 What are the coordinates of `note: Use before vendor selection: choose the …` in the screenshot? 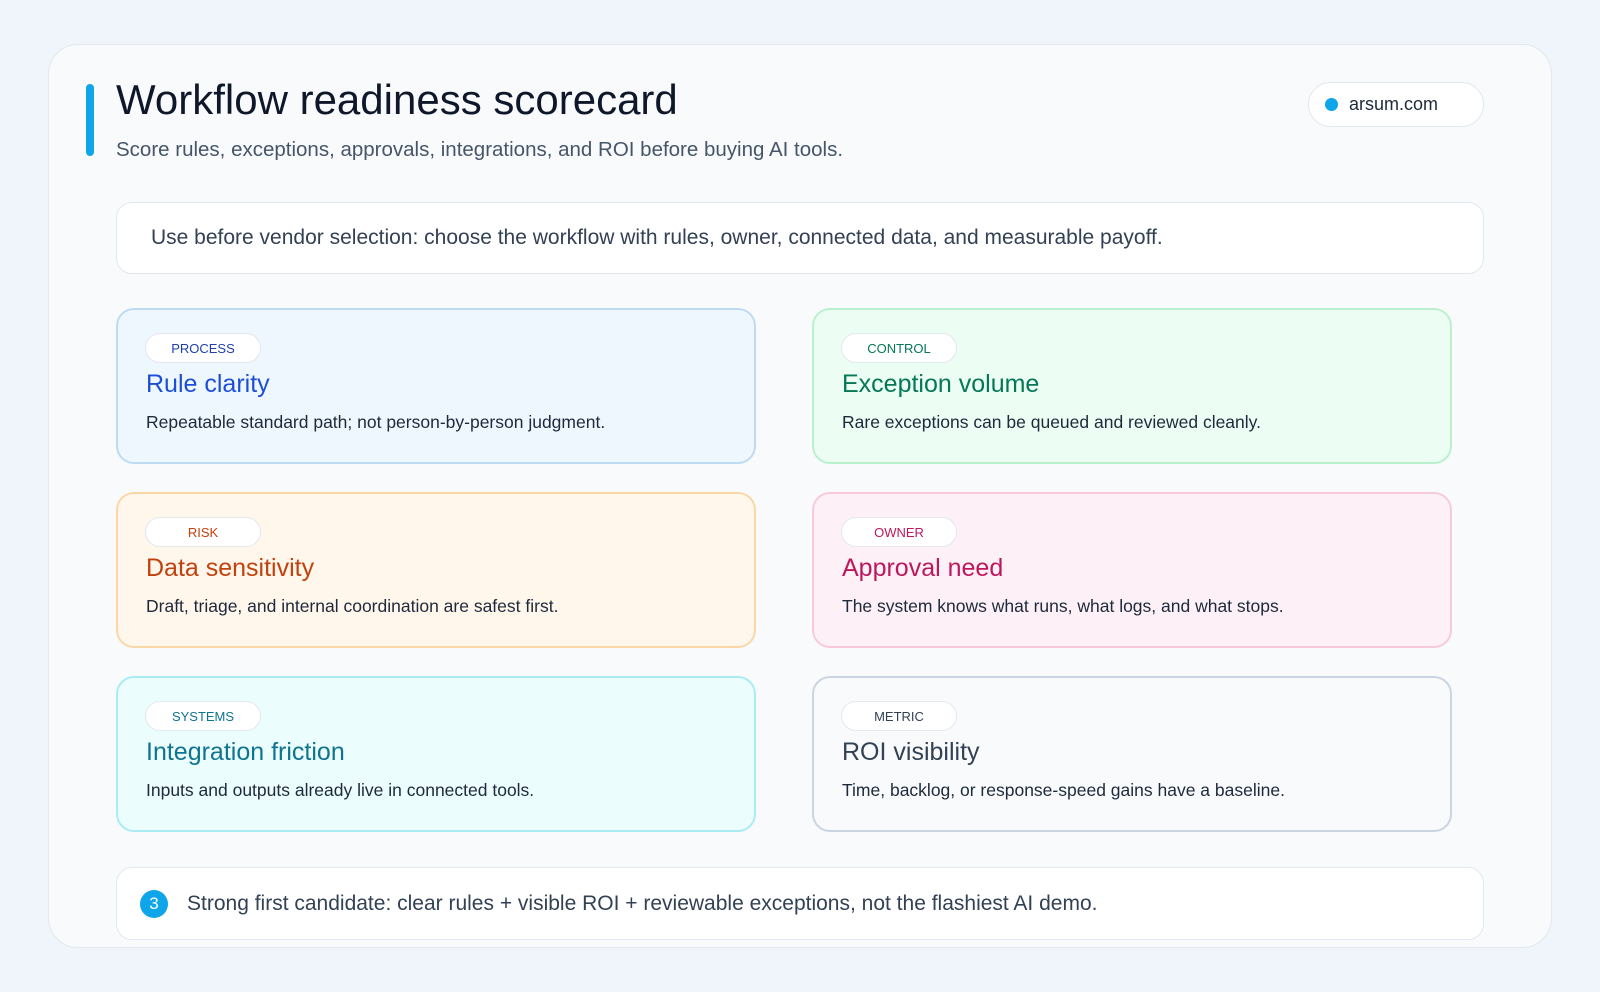 It's located at (800, 238).